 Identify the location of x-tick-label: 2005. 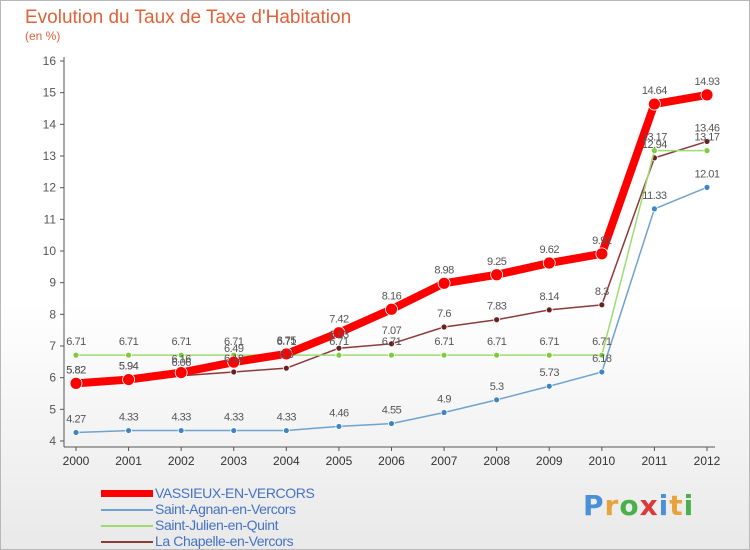
(339, 461).